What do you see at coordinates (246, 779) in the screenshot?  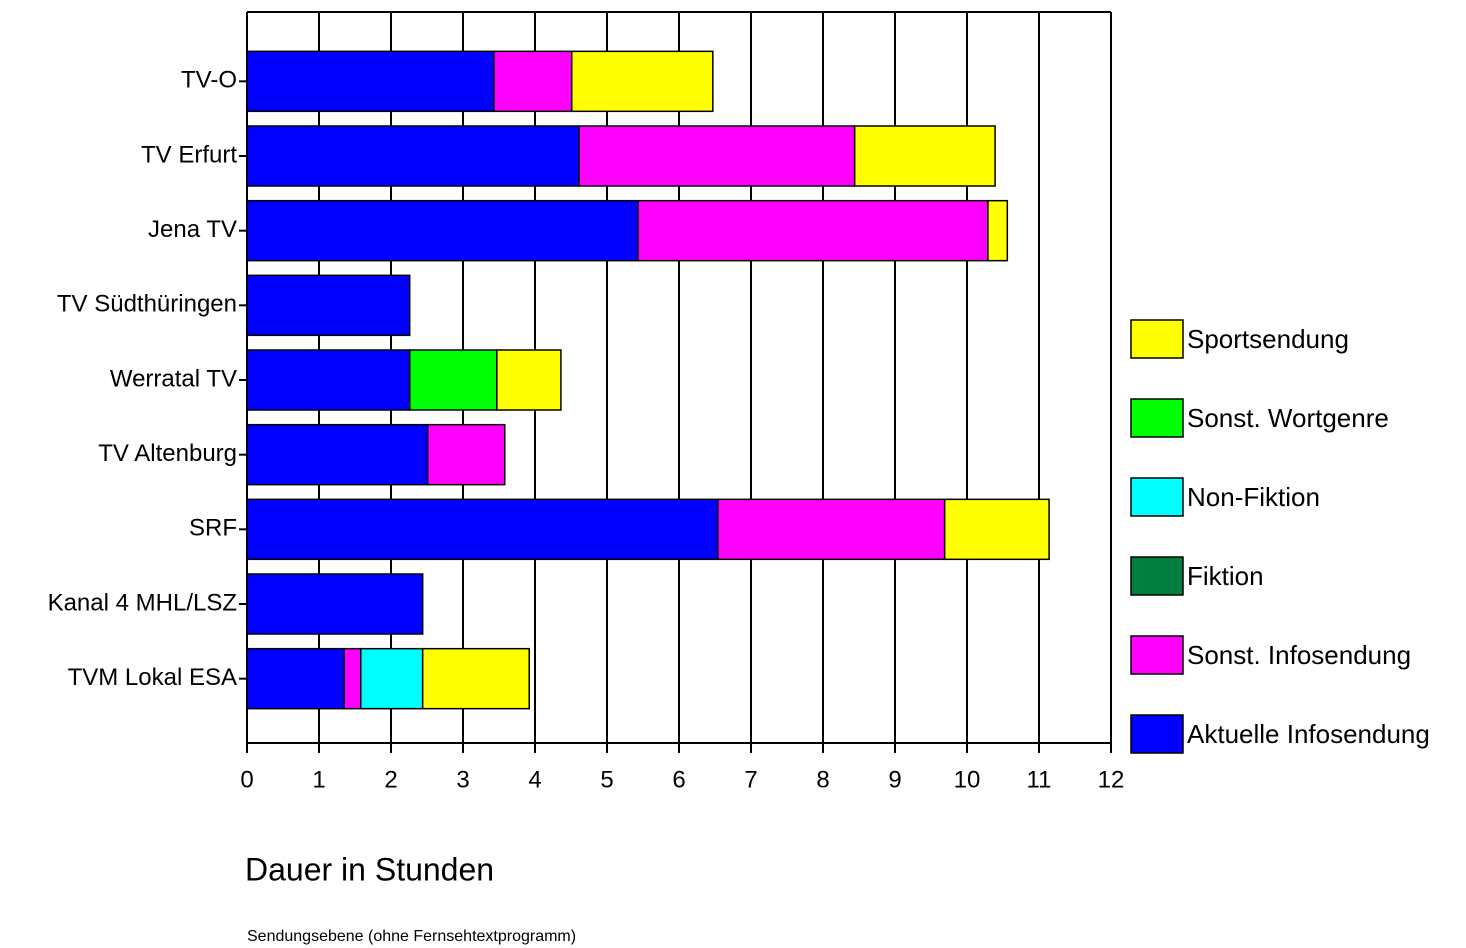 I see `x-tick-label: 0` at bounding box center [246, 779].